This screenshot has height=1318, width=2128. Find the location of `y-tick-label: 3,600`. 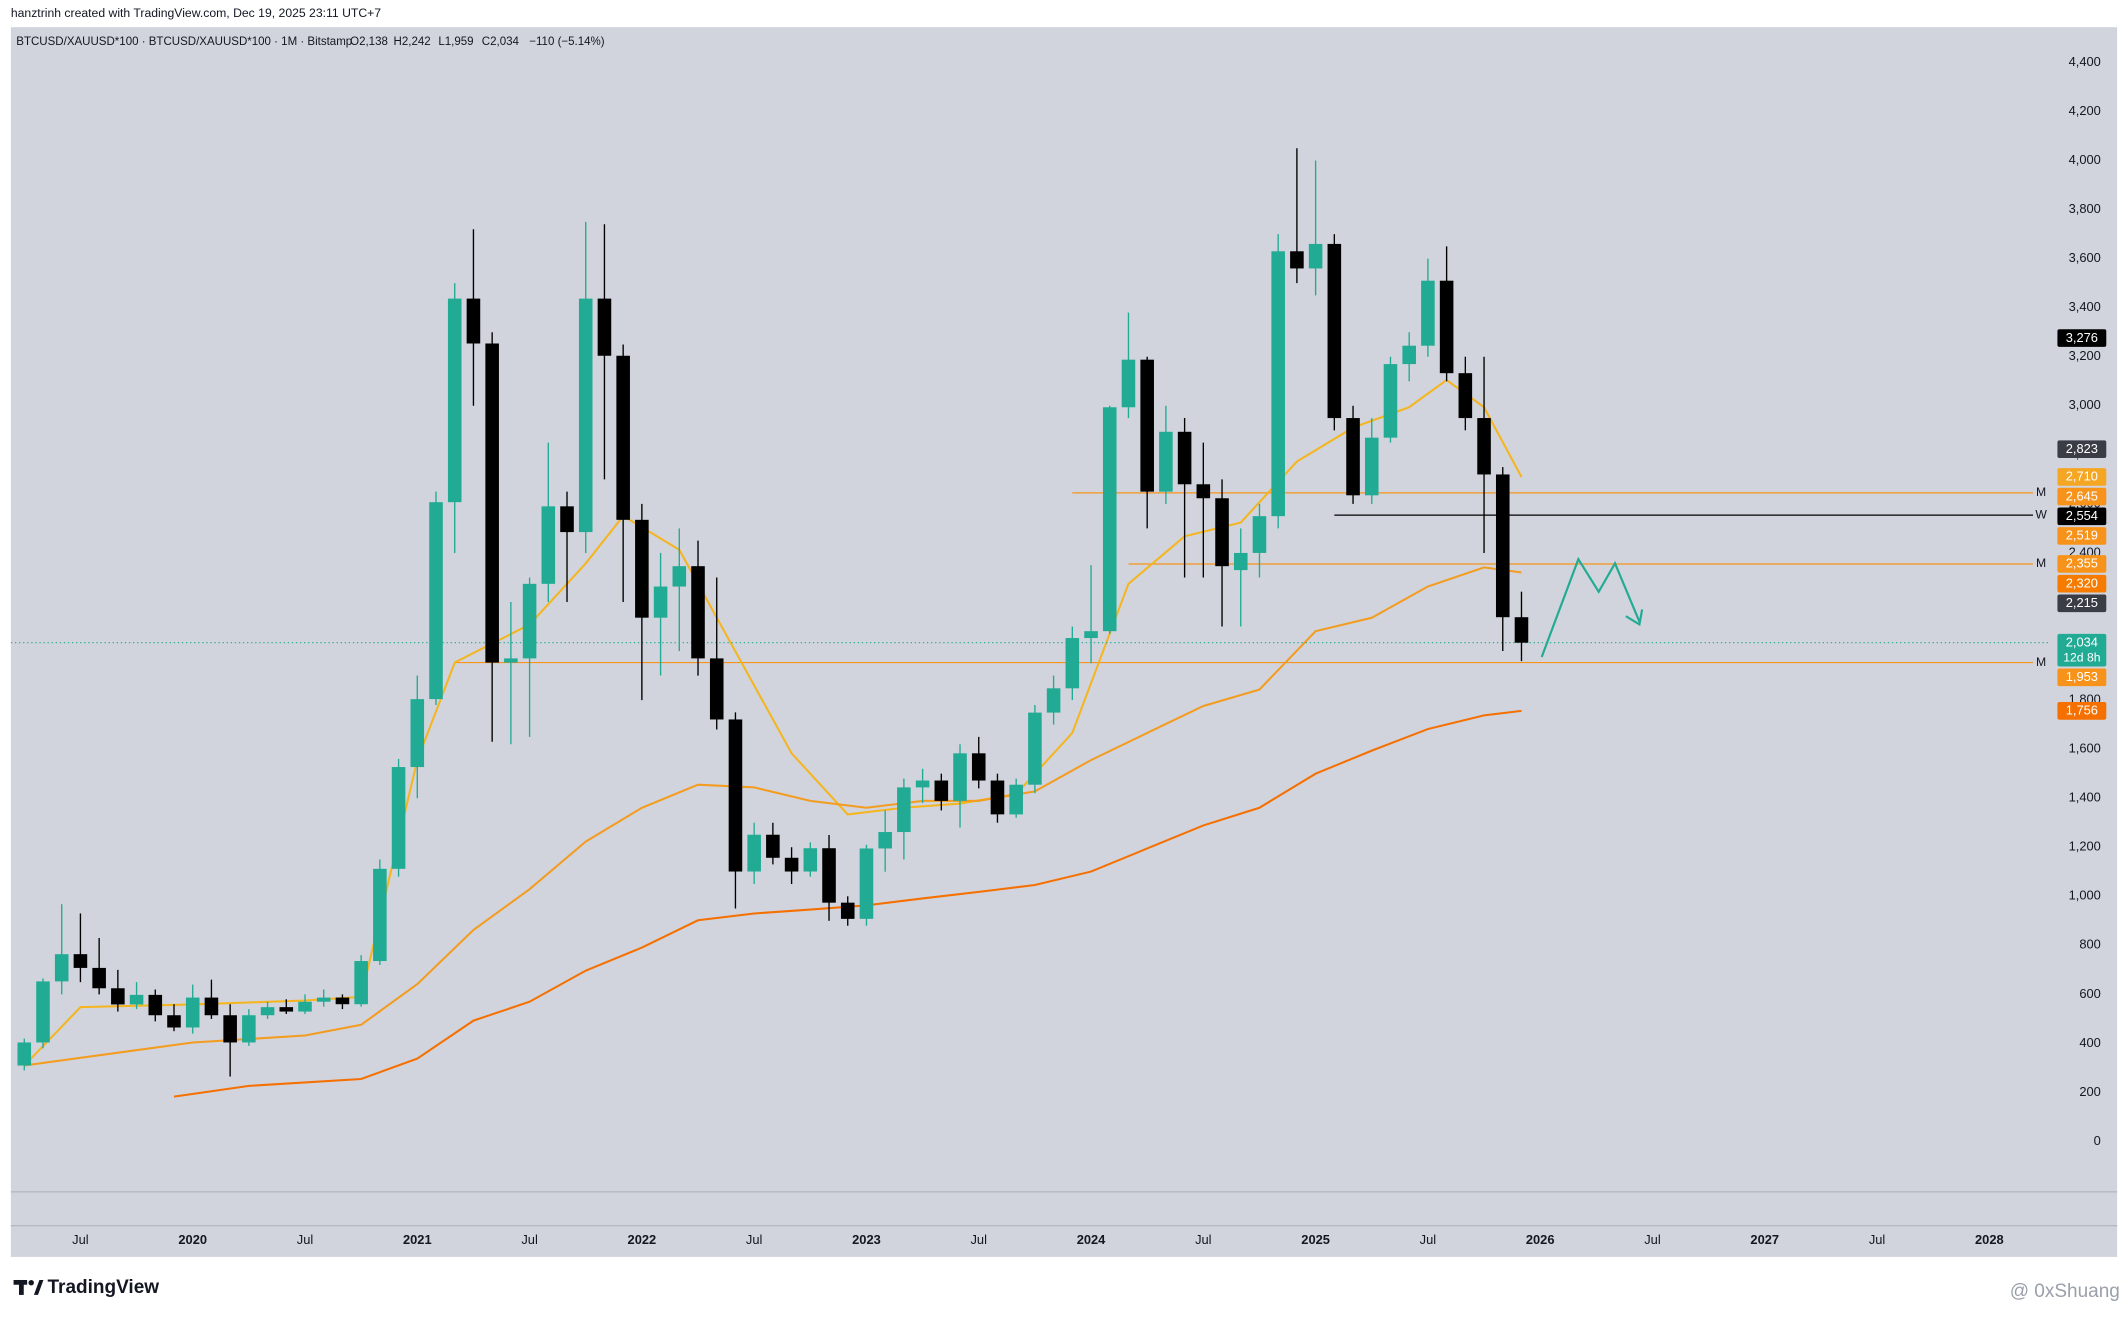

y-tick-label: 3,600 is located at coordinates (2085, 257).